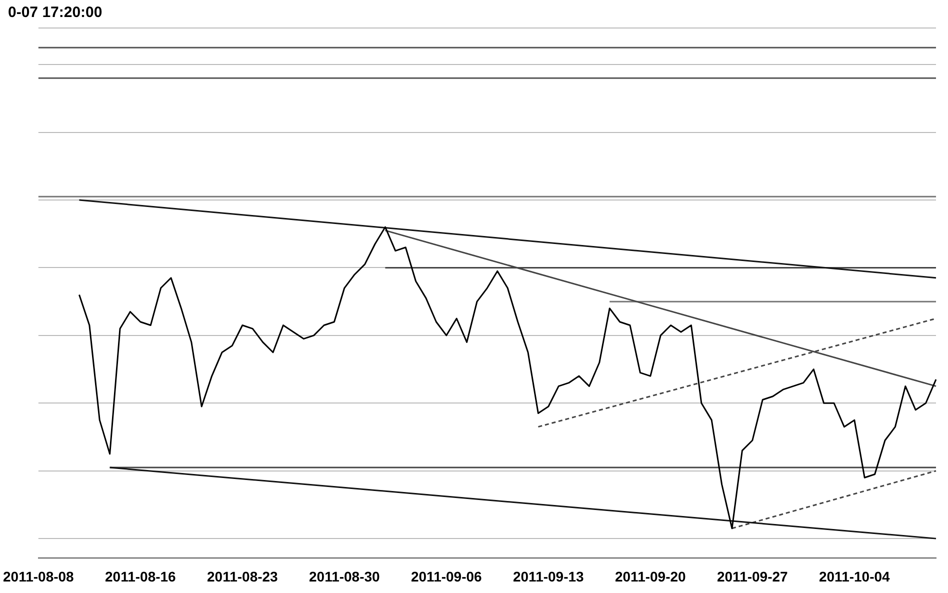 Image resolution: width=948 pixels, height=593 pixels. I want to click on x-tick-label: 2011-09-20, so click(650, 576).